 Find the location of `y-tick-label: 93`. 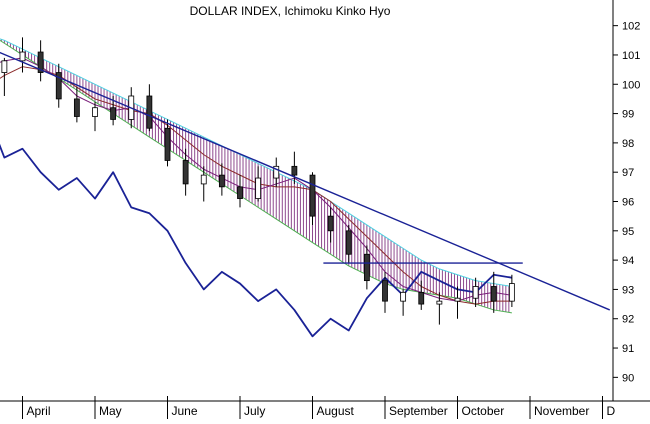

y-tick-label: 93 is located at coordinates (628, 290).